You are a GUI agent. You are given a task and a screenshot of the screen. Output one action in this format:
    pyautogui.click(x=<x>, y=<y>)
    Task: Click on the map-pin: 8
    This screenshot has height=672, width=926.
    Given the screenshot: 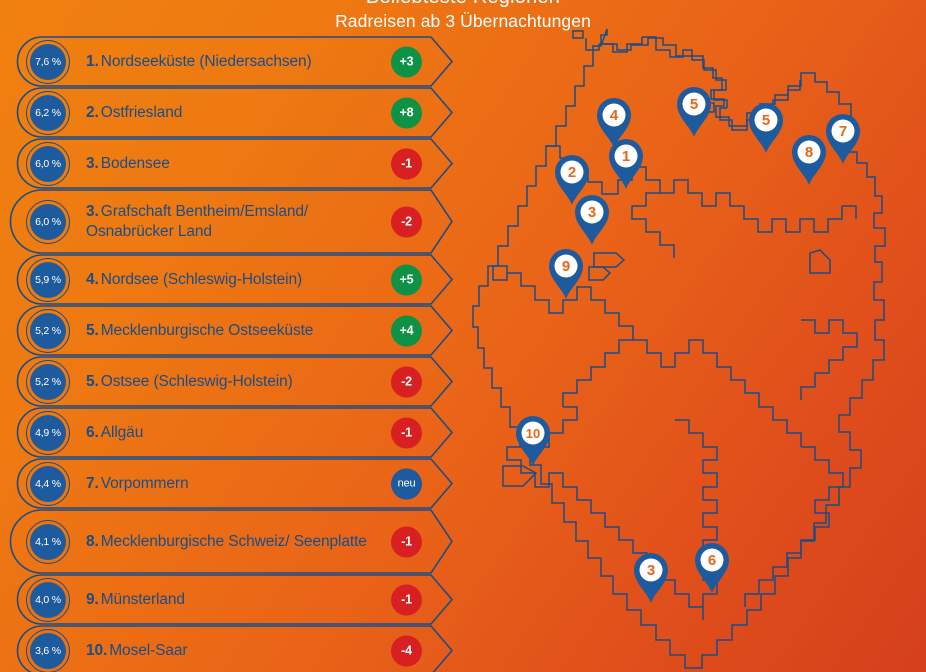 What is the action you would take?
    pyautogui.click(x=809, y=160)
    